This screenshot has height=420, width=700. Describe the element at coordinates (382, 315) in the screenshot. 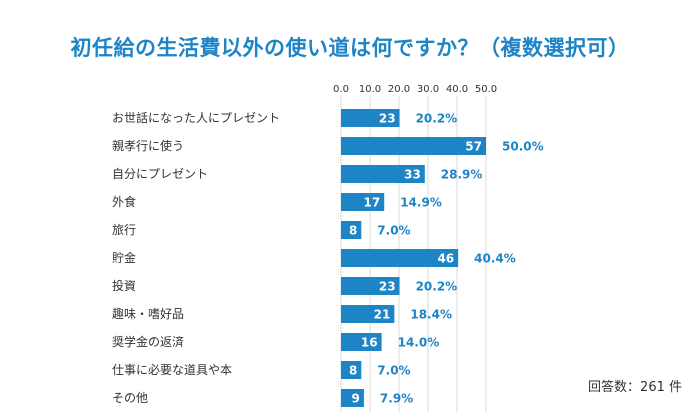

I see `count-label: 21` at that location.